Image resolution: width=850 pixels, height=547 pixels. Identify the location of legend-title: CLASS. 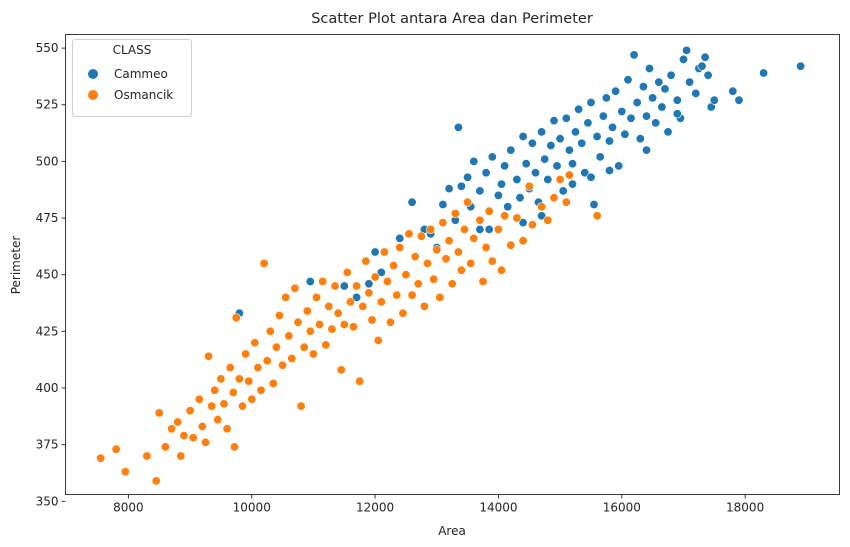
(132, 50).